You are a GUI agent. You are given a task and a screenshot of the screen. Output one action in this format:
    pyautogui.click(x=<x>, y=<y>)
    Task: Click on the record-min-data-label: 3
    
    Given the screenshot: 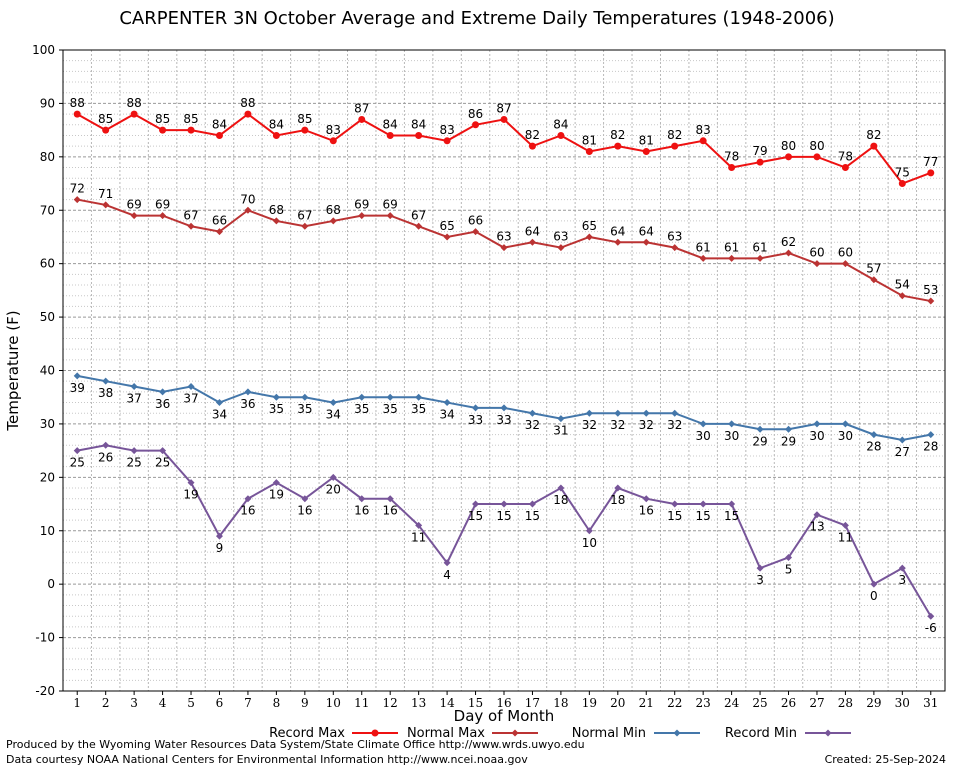 What is the action you would take?
    pyautogui.click(x=760, y=580)
    